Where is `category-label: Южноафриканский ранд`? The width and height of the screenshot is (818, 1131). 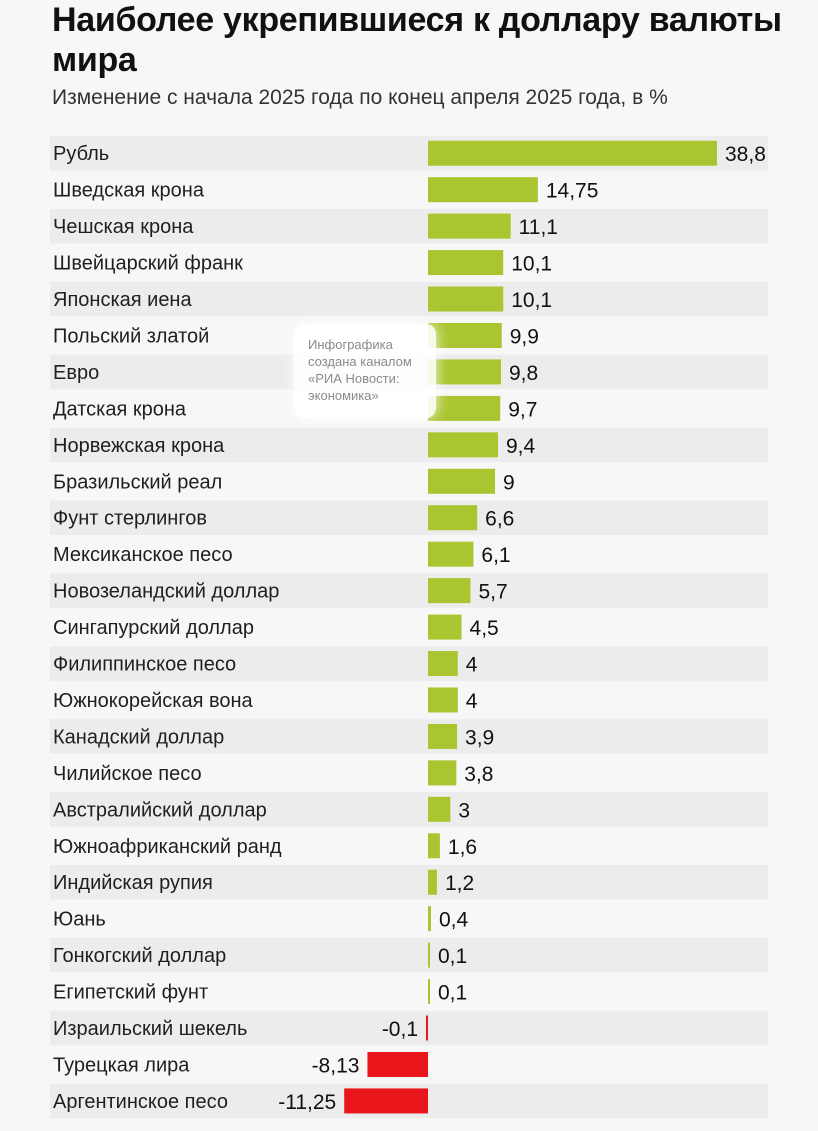
category-label: Южноафриканский ранд is located at coordinates (167, 847).